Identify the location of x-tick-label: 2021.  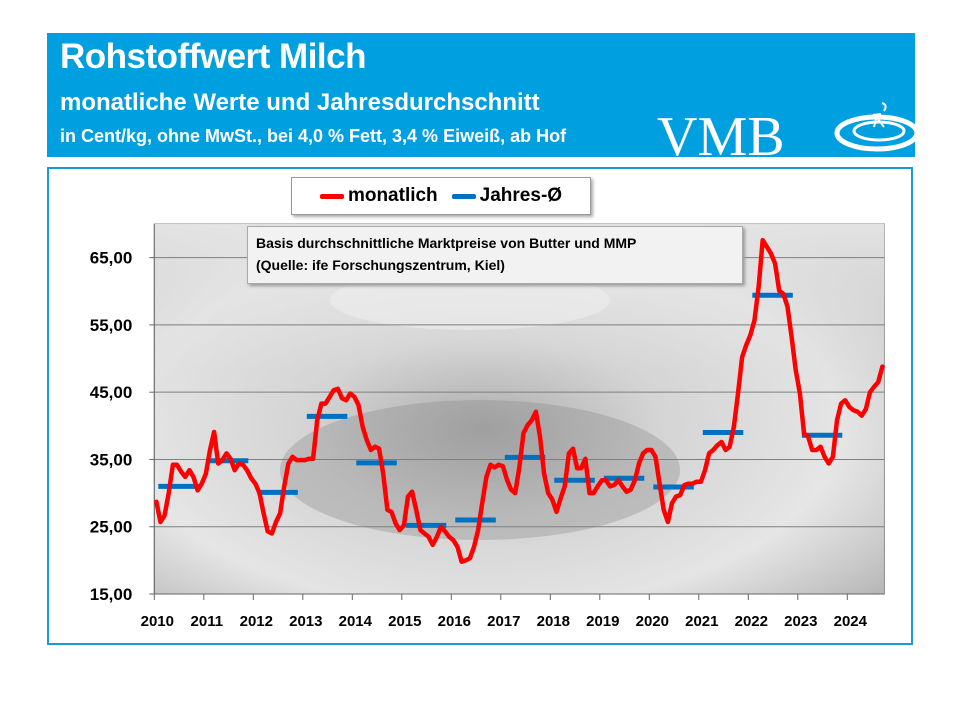
(701, 621).